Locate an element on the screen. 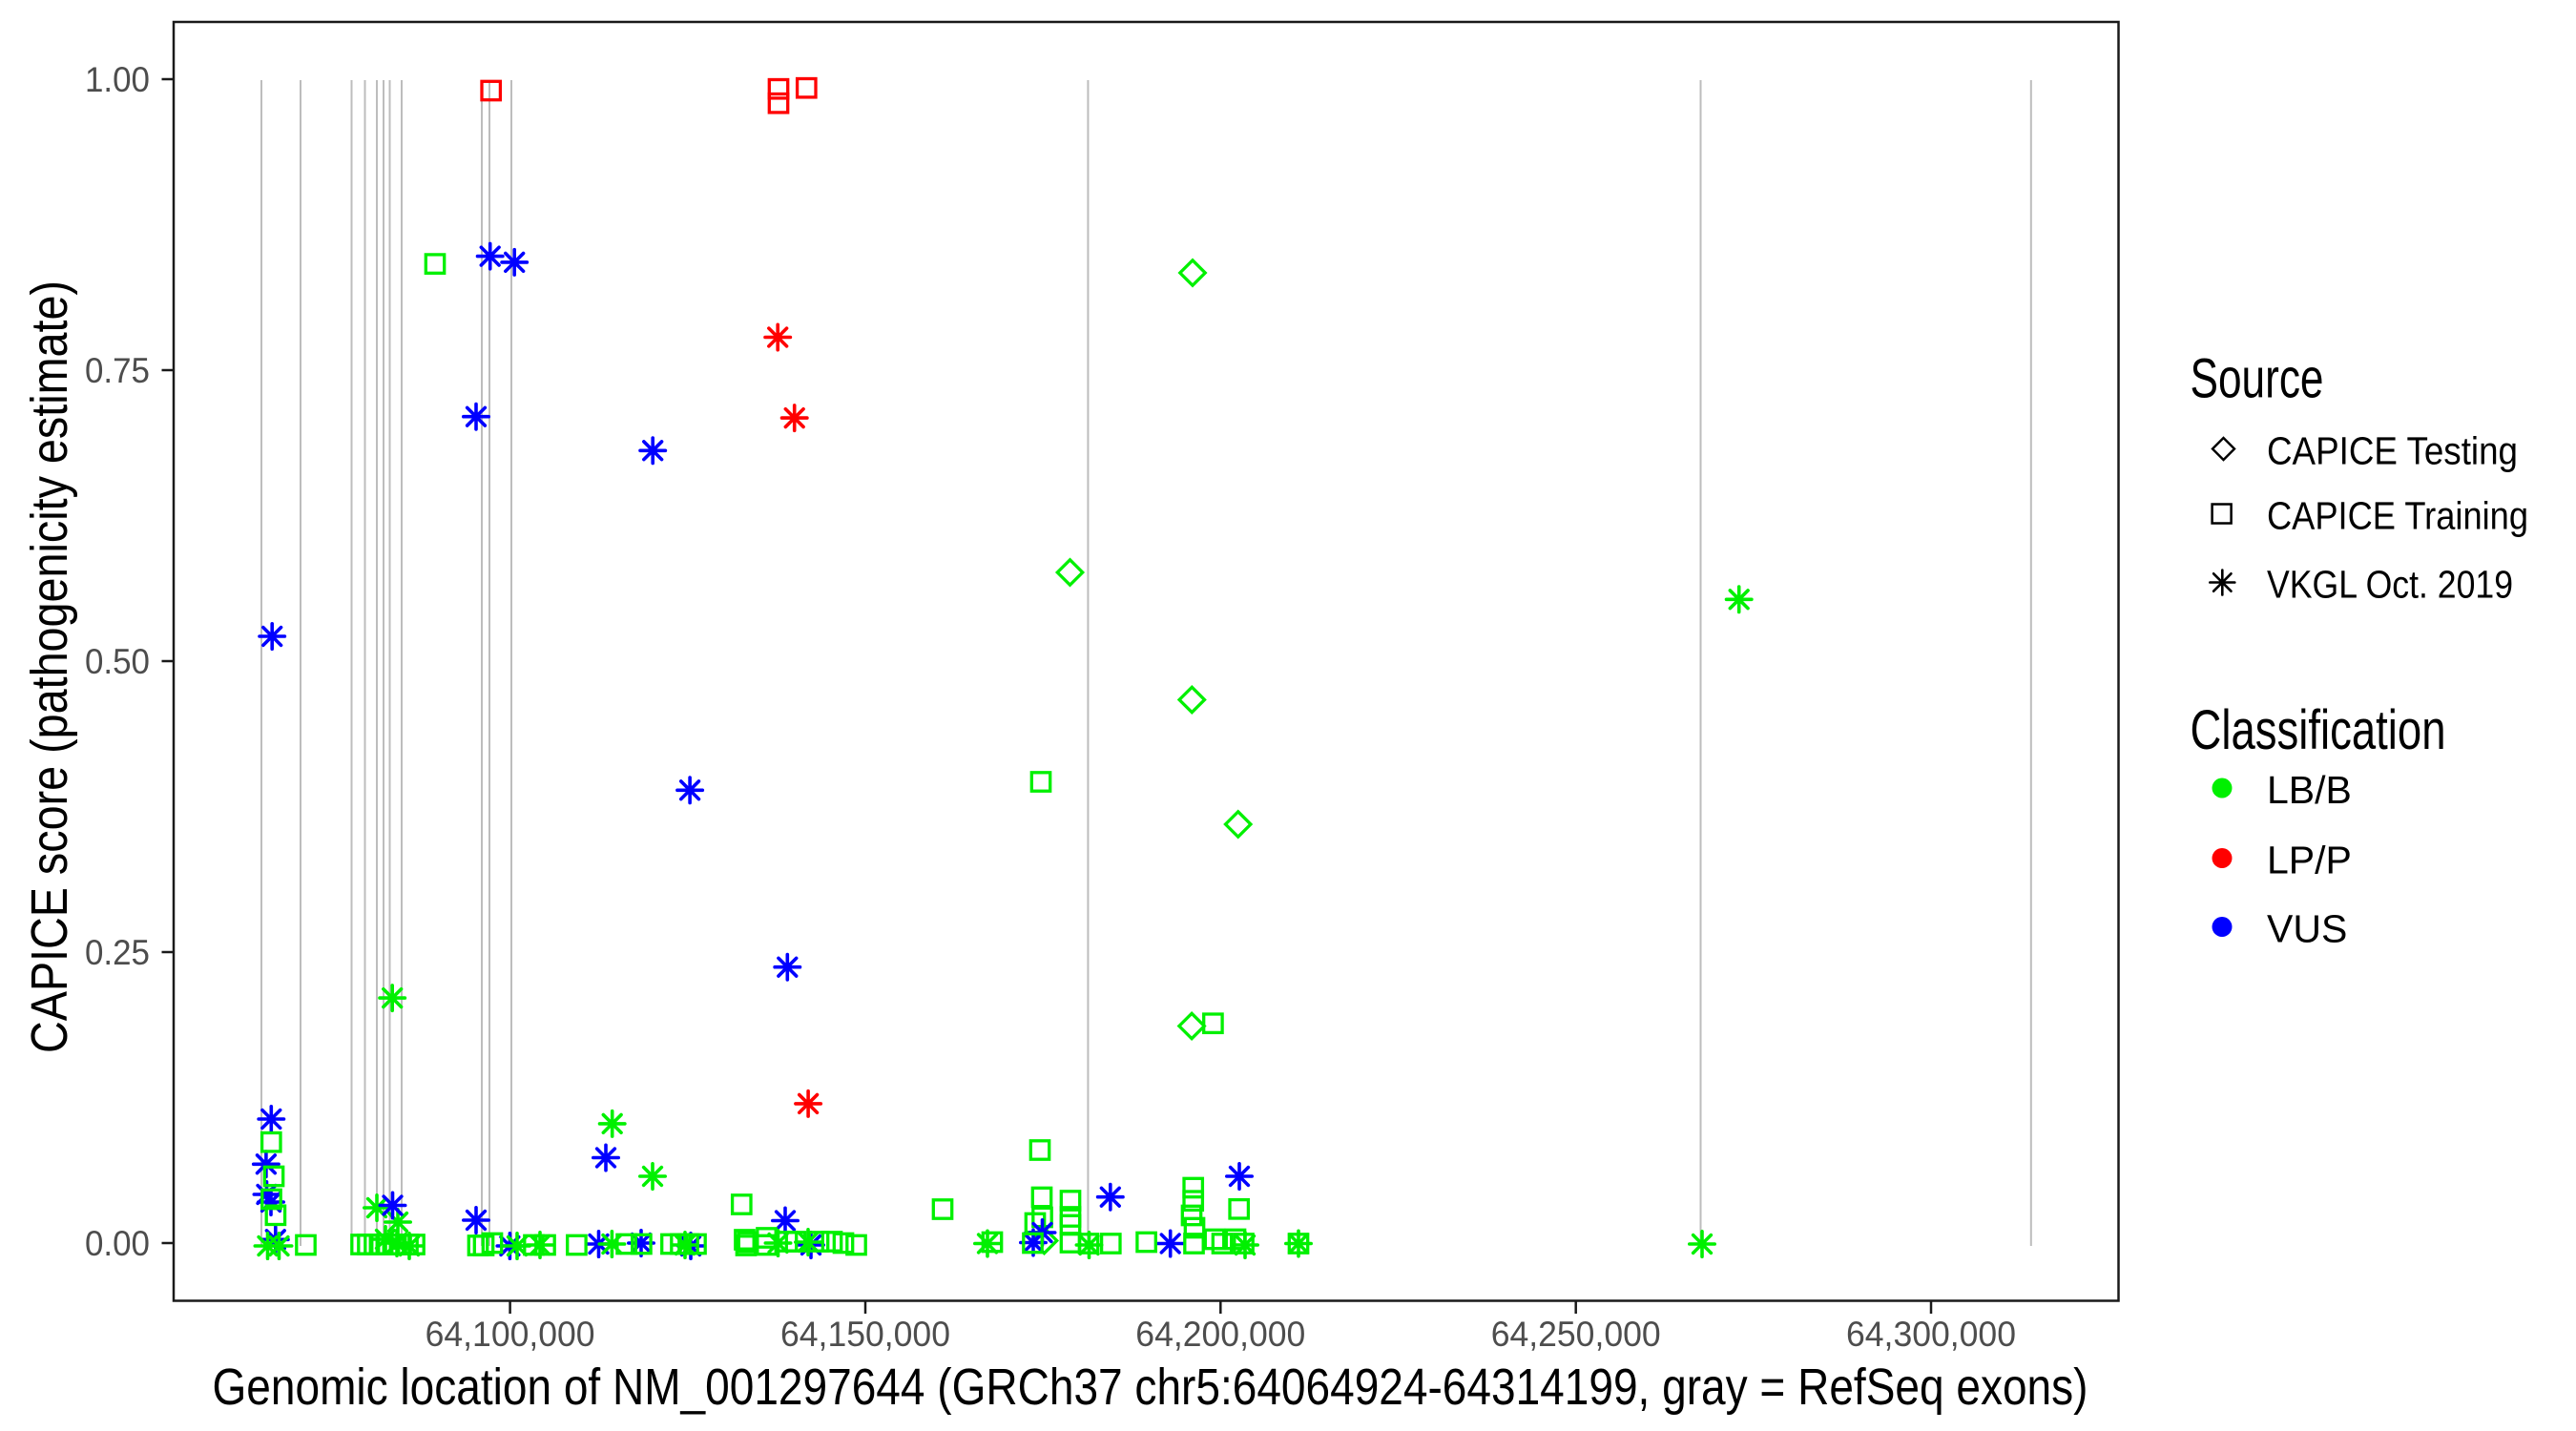 Image resolution: width=2576 pixels, height=1431 pixels. svg-text:CAPICE score (pathogenicity es: CAPICE score (pathogenicity estimate) is located at coordinates (49, 667).